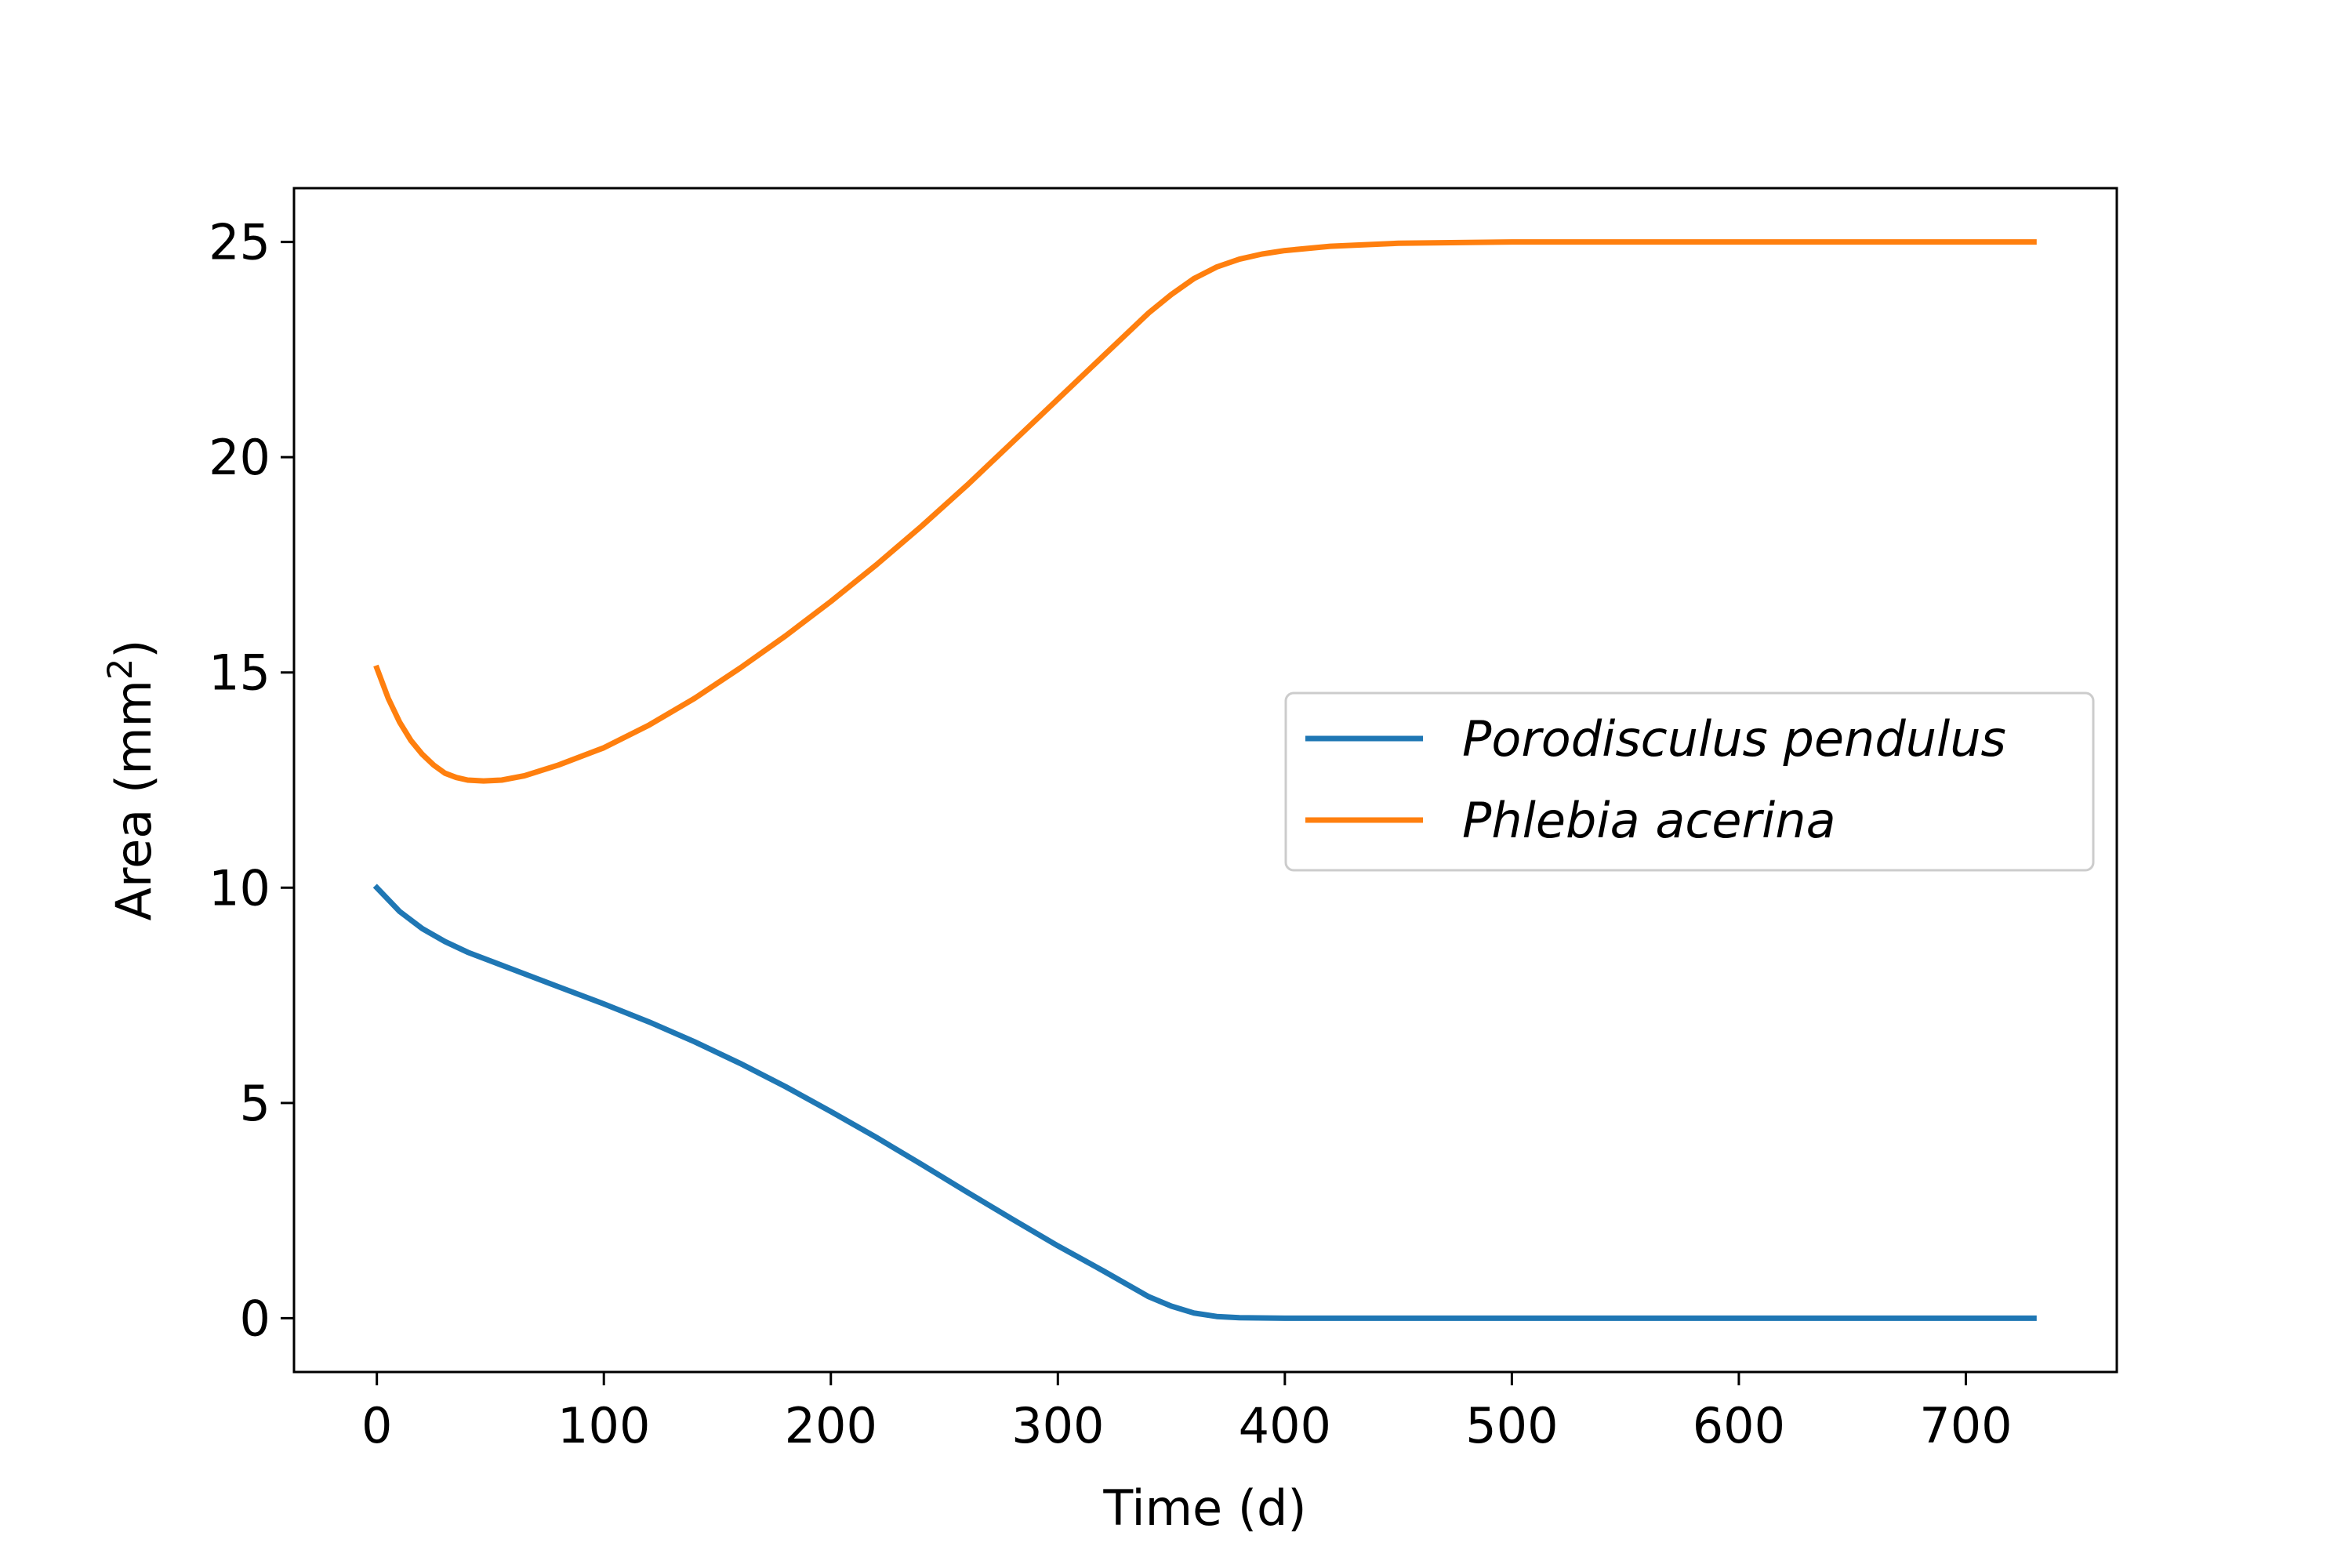 The width and height of the screenshot is (2352, 1568). I want to click on legend-box, so click(1690, 781).